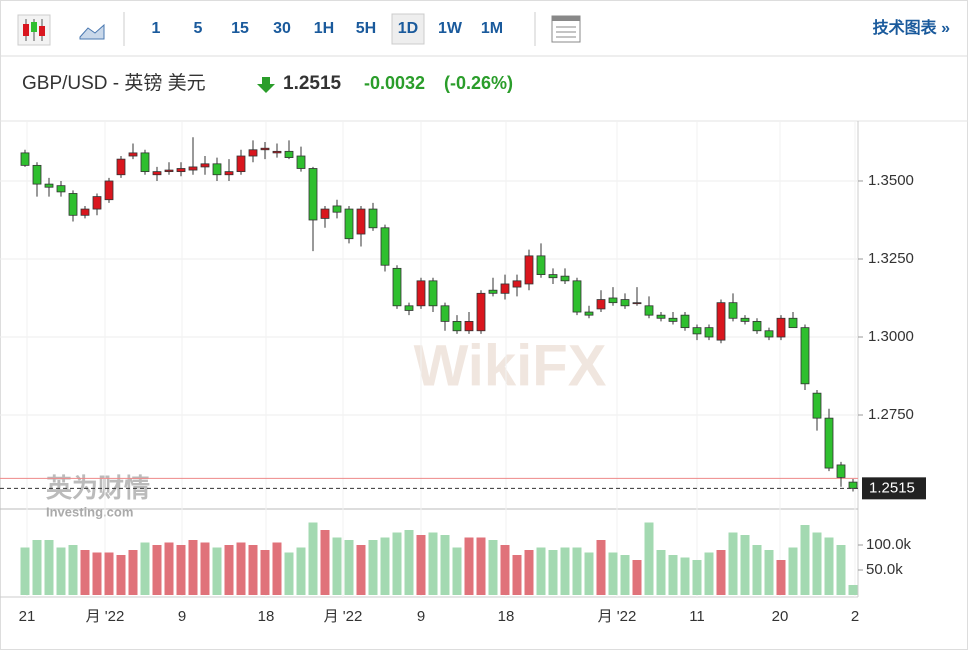 Image resolution: width=968 pixels, height=650 pixels. I want to click on interval-button: 30, so click(282, 28).